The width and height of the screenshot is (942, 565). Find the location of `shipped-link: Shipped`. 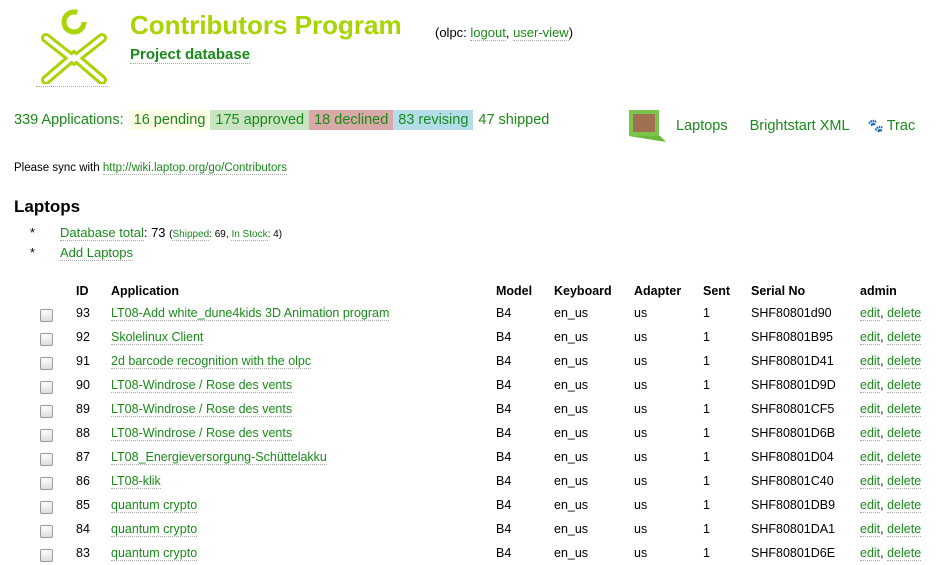

shipped-link: Shipped is located at coordinates (191, 235).